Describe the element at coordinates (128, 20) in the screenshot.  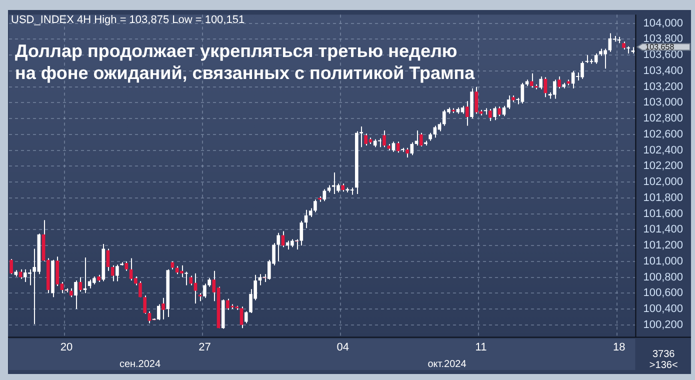
I see `chart-subtitle: USD_INDEX 4H High = 103,875 Low = 100,151` at that location.